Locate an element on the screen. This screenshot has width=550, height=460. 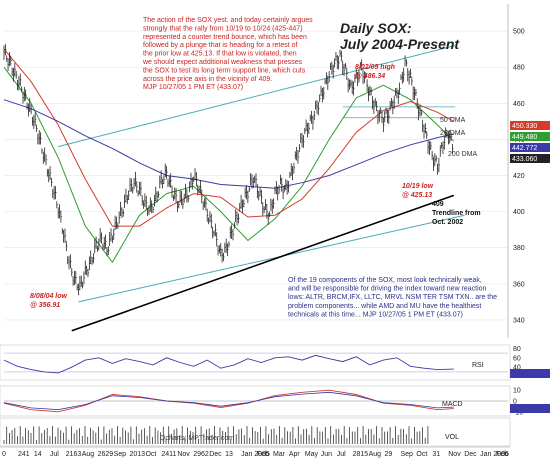
x-tick-label: 31 is located at coordinates (436, 454).